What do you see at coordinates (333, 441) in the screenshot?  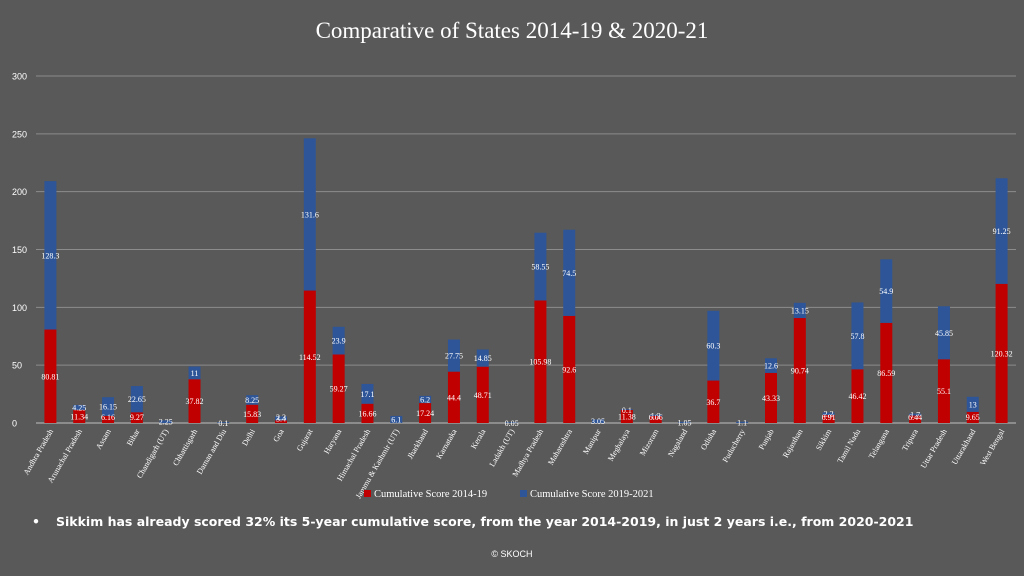 I see `x-tick-label: Haryana` at bounding box center [333, 441].